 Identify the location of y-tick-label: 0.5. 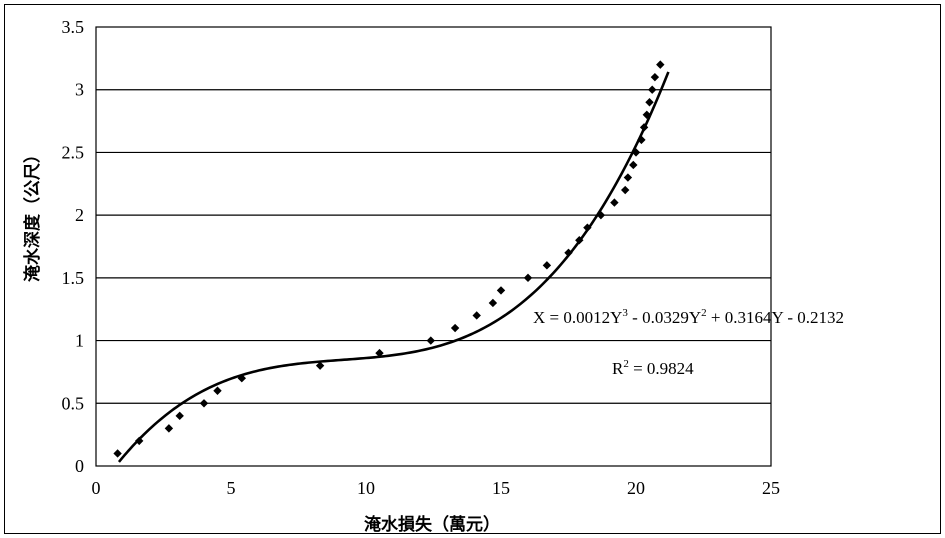
(73, 403).